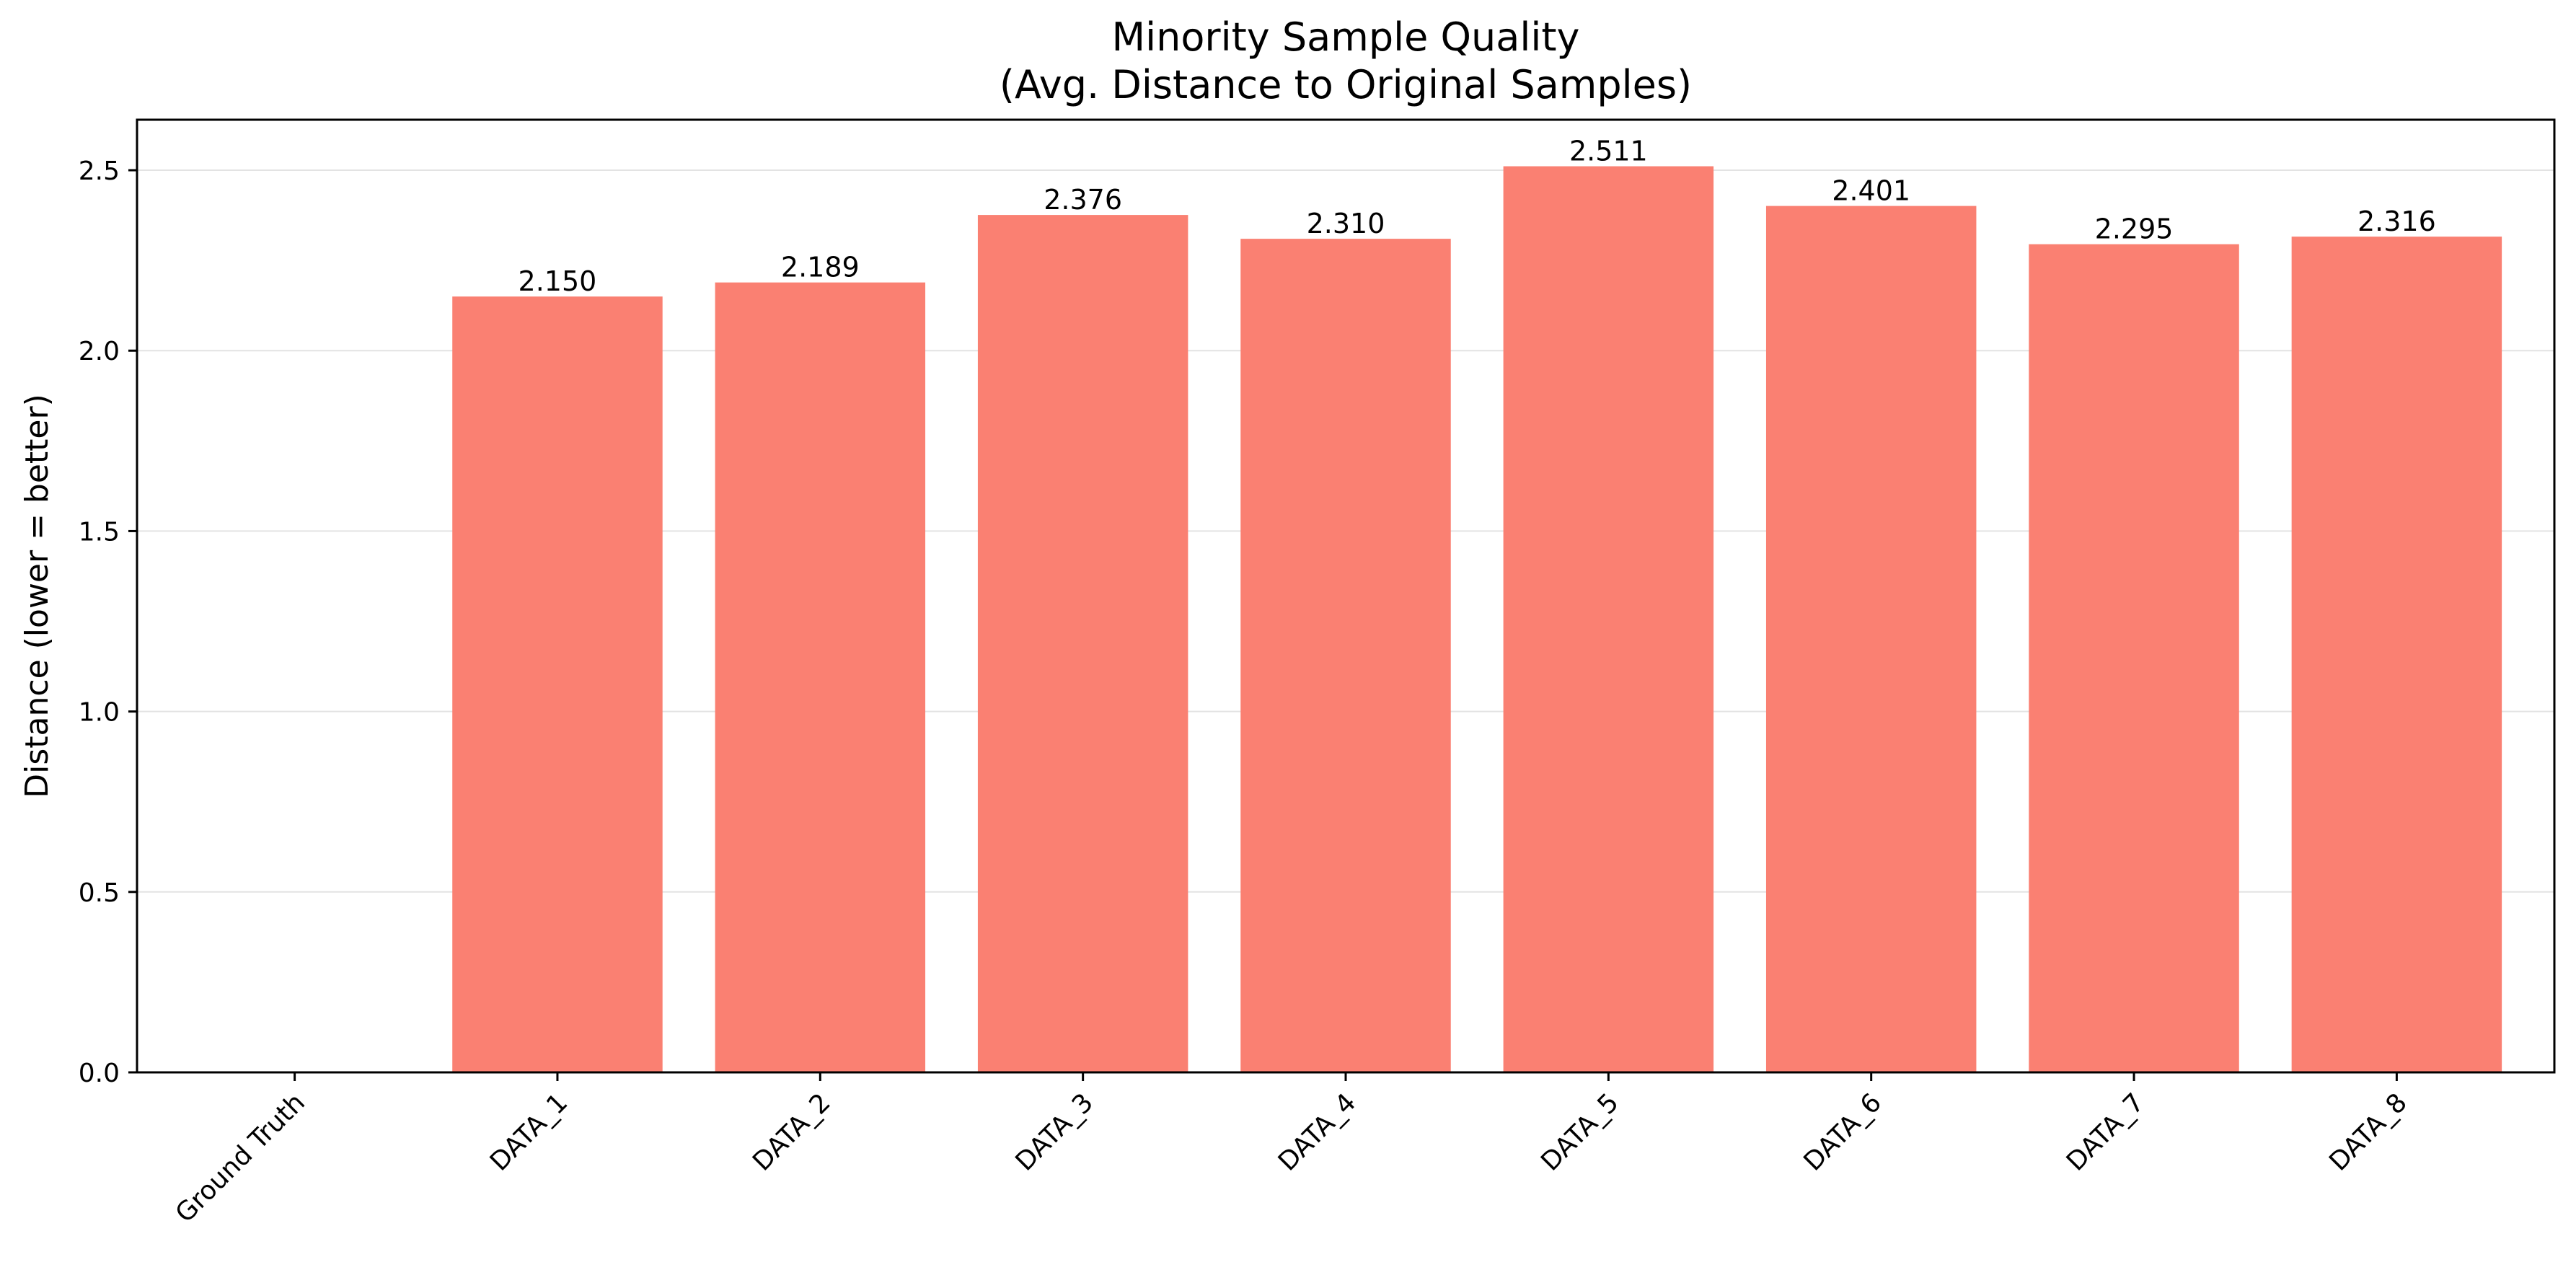  I want to click on bar-value-label: 2.189, so click(820, 267).